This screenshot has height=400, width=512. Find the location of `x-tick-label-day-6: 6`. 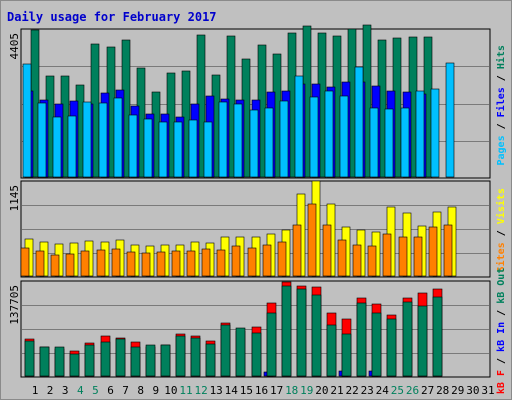

x-tick-label-day-6: 6 is located at coordinates (110, 390).